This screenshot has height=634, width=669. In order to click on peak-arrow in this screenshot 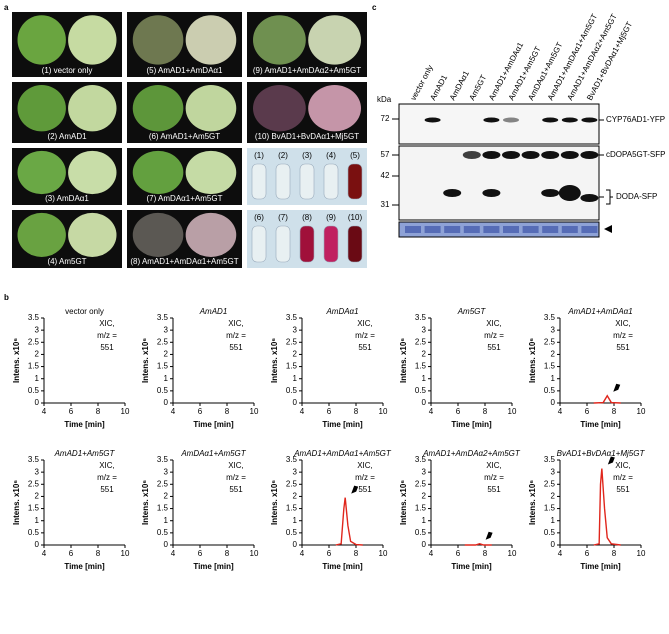, I will do `click(617, 387)`.